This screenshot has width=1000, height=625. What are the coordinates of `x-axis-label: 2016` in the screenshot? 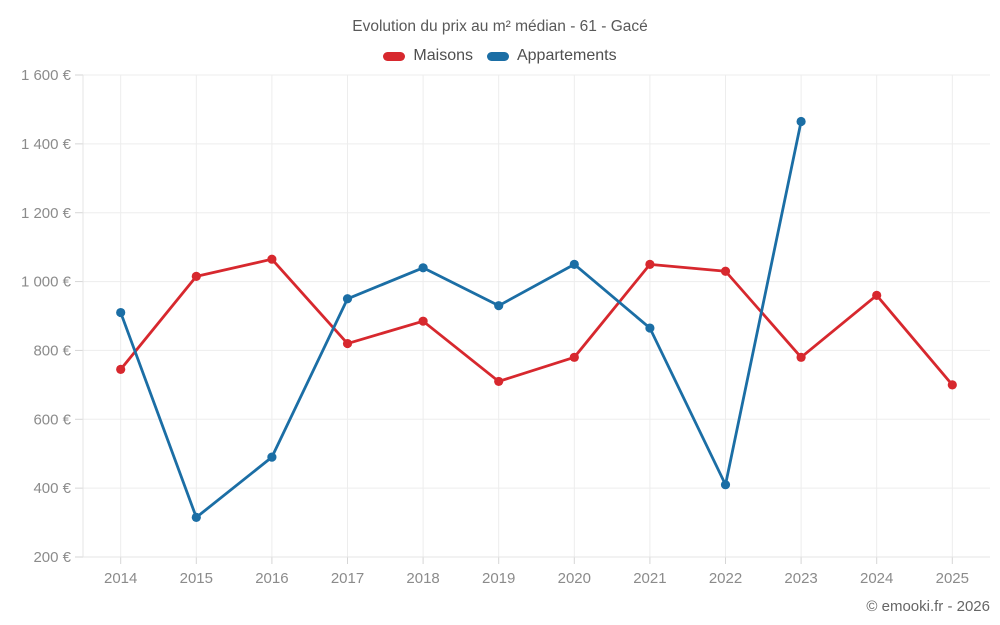 It's located at (271, 578).